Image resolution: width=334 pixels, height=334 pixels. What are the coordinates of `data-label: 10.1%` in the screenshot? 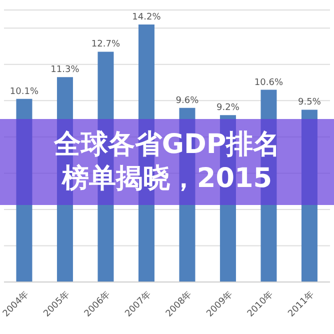 It's located at (24, 91).